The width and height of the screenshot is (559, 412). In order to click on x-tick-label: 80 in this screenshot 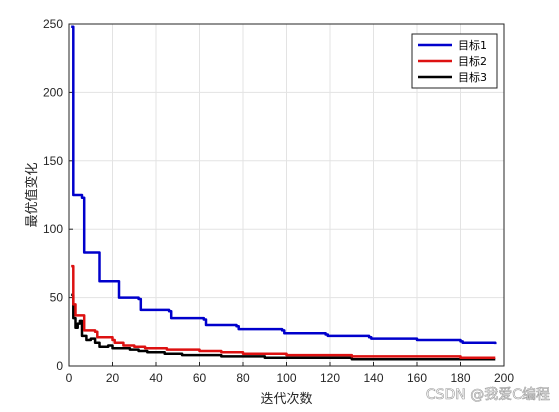, I will do `click(243, 378)`.